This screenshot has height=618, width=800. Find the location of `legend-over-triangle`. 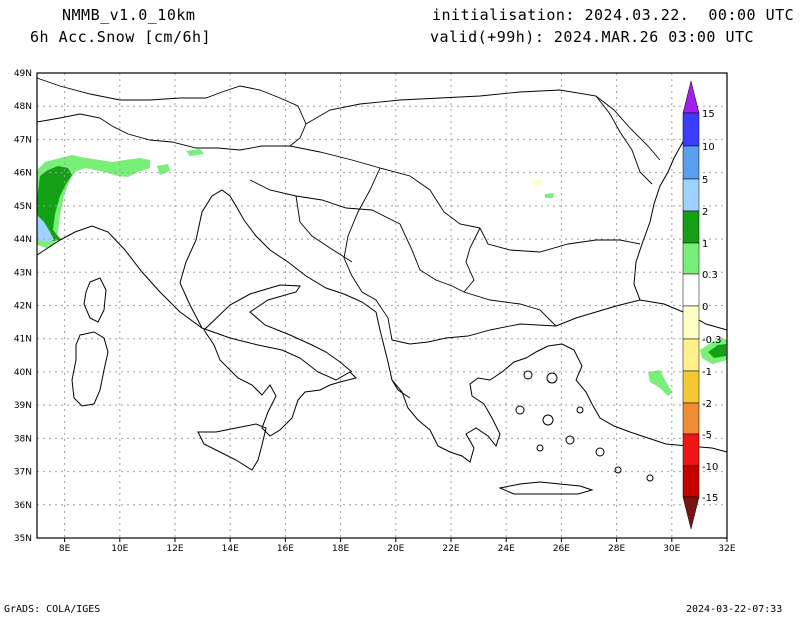

legend-over-triangle is located at coordinates (691, 97).